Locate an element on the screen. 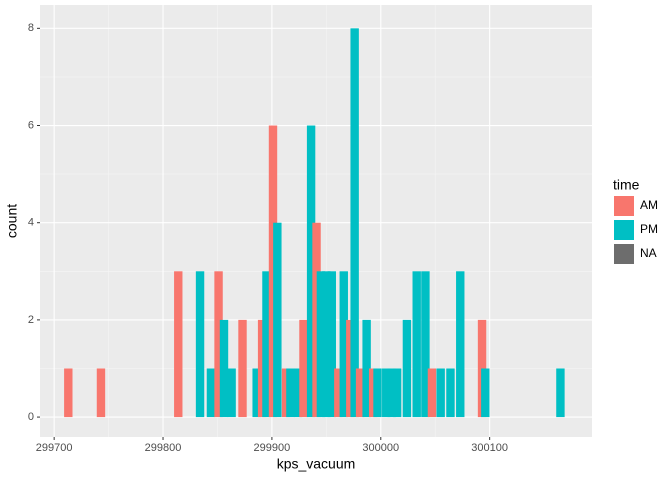 The image size is (672, 480). y-axis-title: count is located at coordinates (12, 221).